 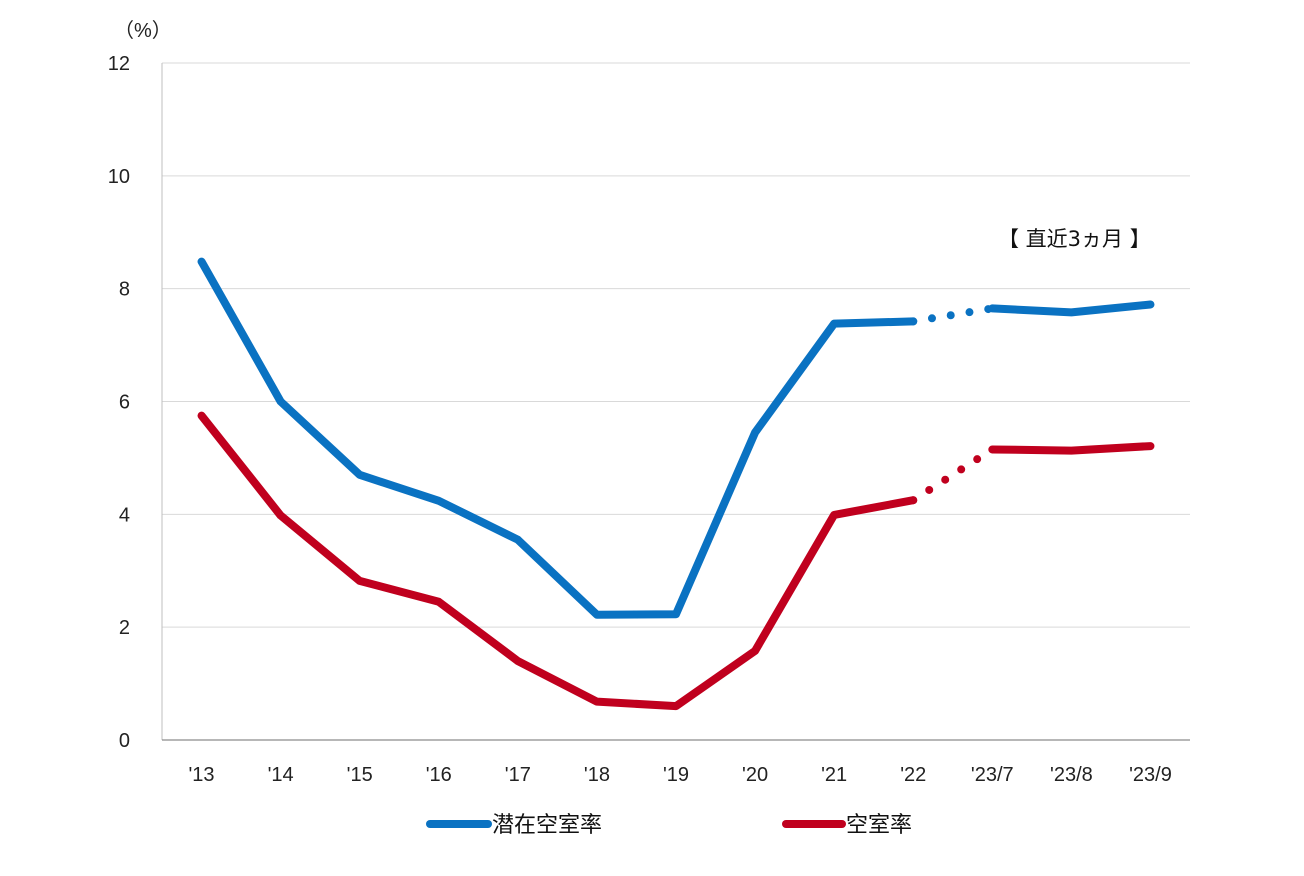 What do you see at coordinates (755, 775) in the screenshot?
I see `x-tick-label: '20` at bounding box center [755, 775].